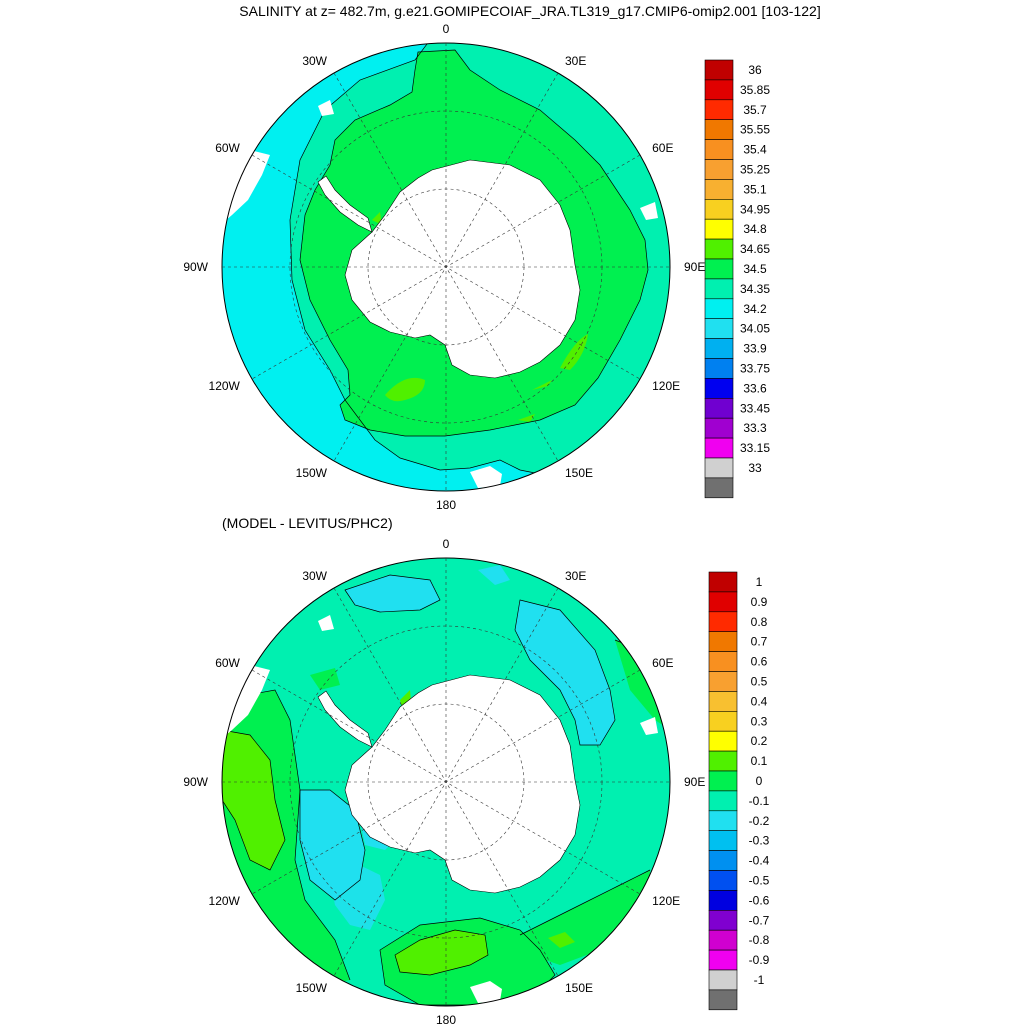  What do you see at coordinates (759, 980) in the screenshot?
I see `colorbar-tick-label: -1` at bounding box center [759, 980].